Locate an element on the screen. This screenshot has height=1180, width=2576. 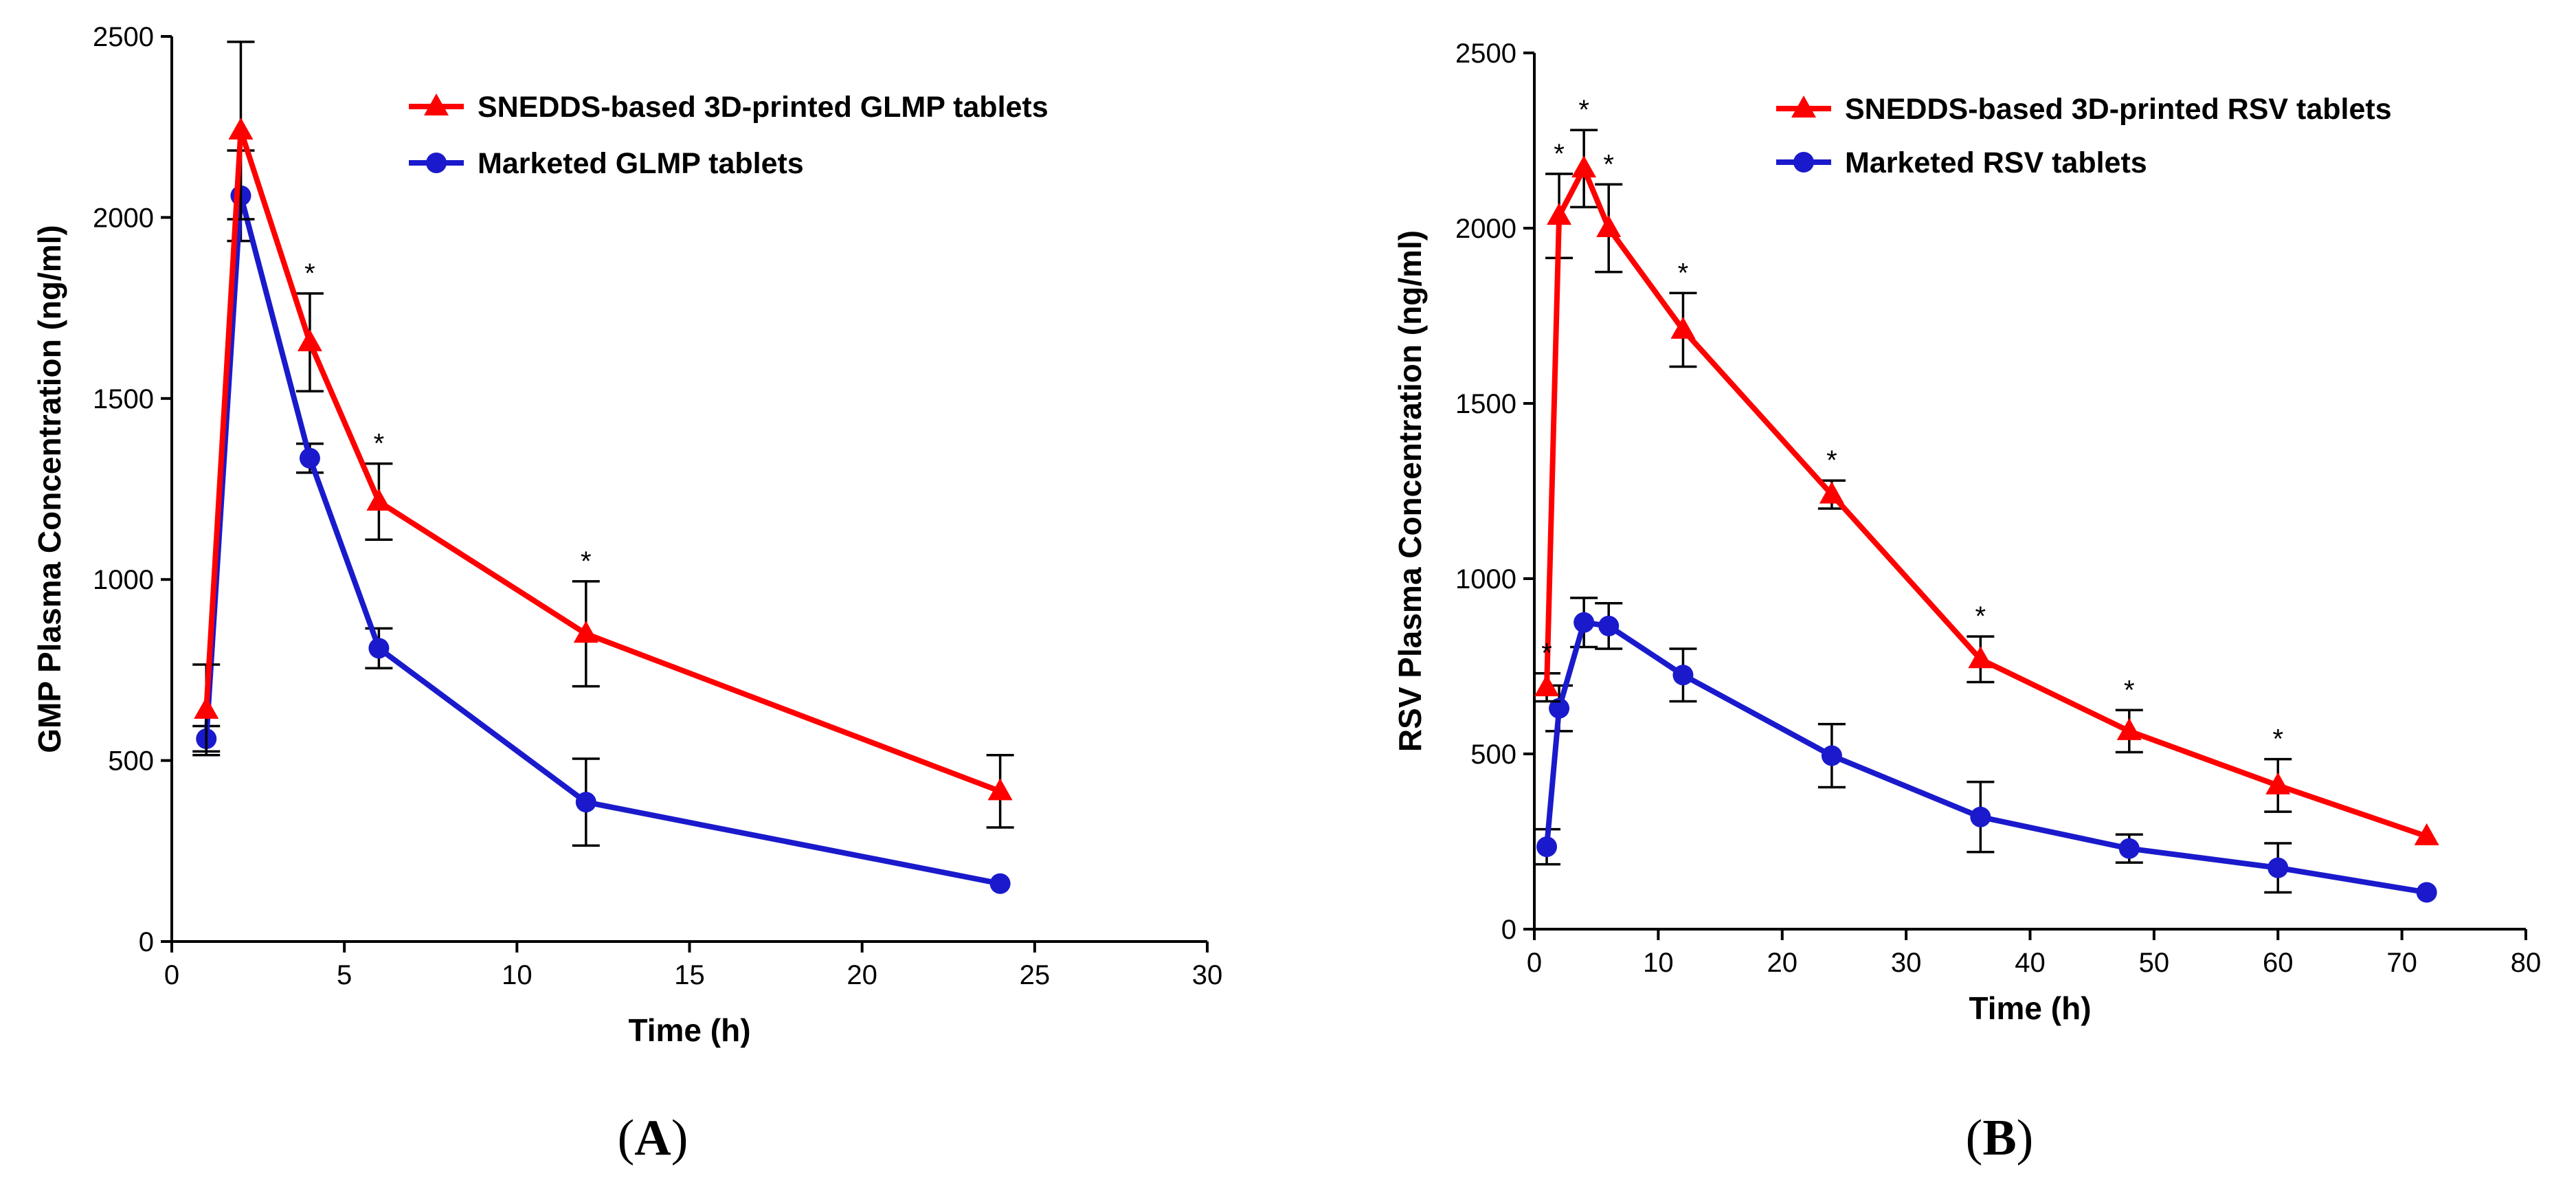
legend-label: Marketed RSV tablets is located at coordinates (1996, 162).